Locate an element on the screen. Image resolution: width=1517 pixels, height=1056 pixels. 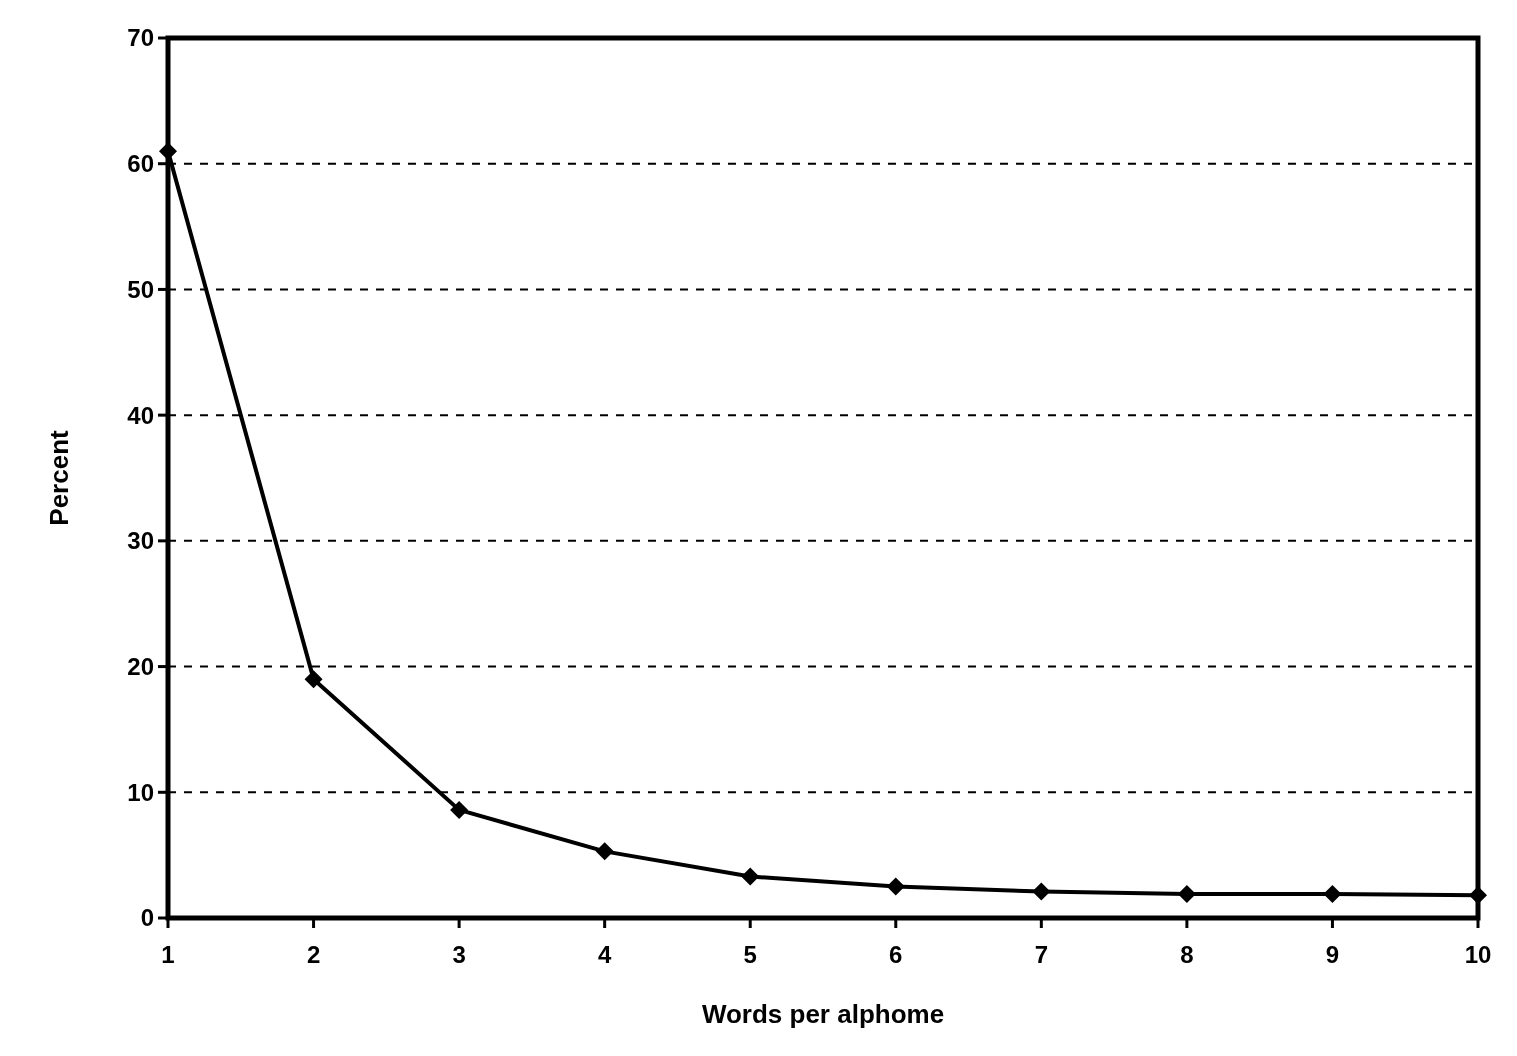
x-tick-label: 6 is located at coordinates (896, 954).